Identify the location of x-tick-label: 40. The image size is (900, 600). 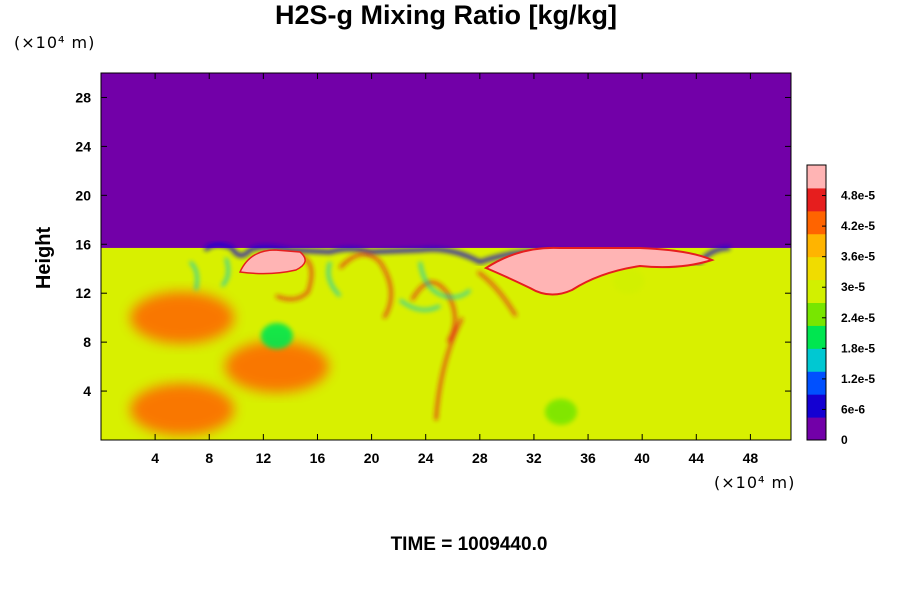
(642, 458).